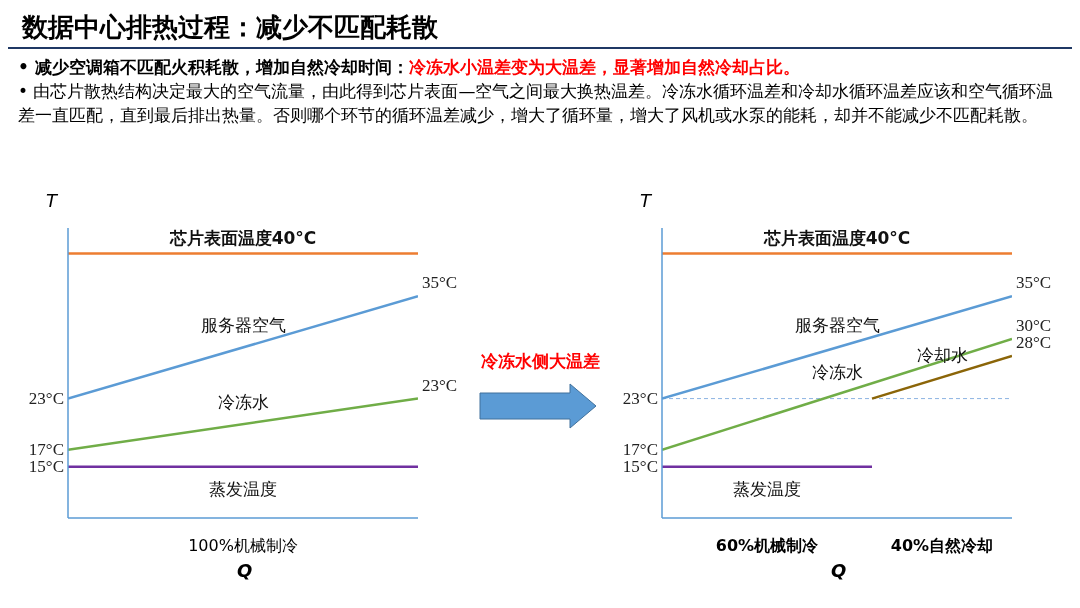 The height and width of the screenshot is (608, 1080). I want to click on data-label: 30°C, so click(1034, 325).